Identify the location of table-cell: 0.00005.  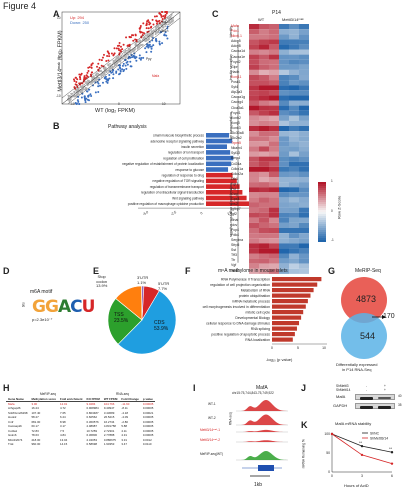
(148, 435).